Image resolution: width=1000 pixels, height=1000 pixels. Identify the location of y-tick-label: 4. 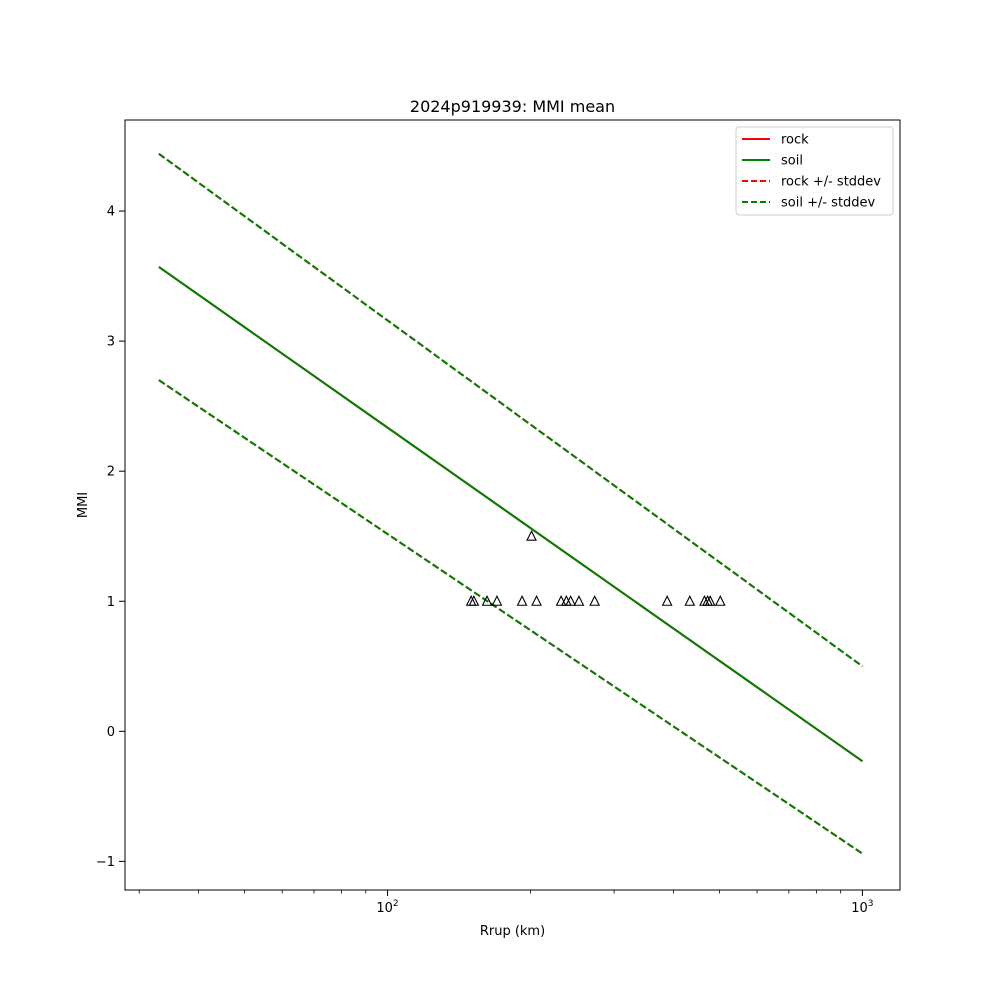
(111, 212).